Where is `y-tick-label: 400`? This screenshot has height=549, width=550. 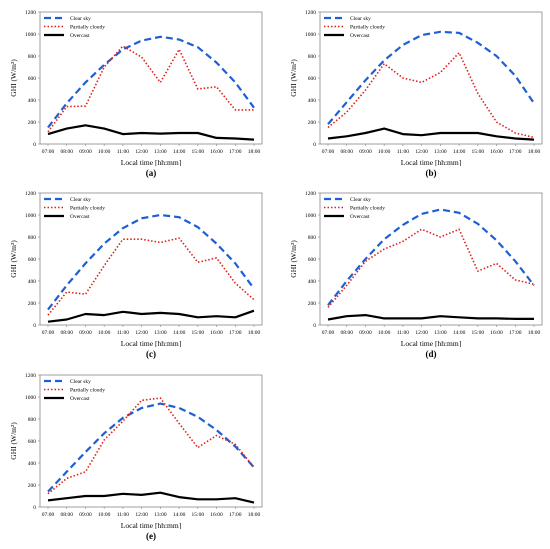
y-tick-label: 400 is located at coordinates (32, 101).